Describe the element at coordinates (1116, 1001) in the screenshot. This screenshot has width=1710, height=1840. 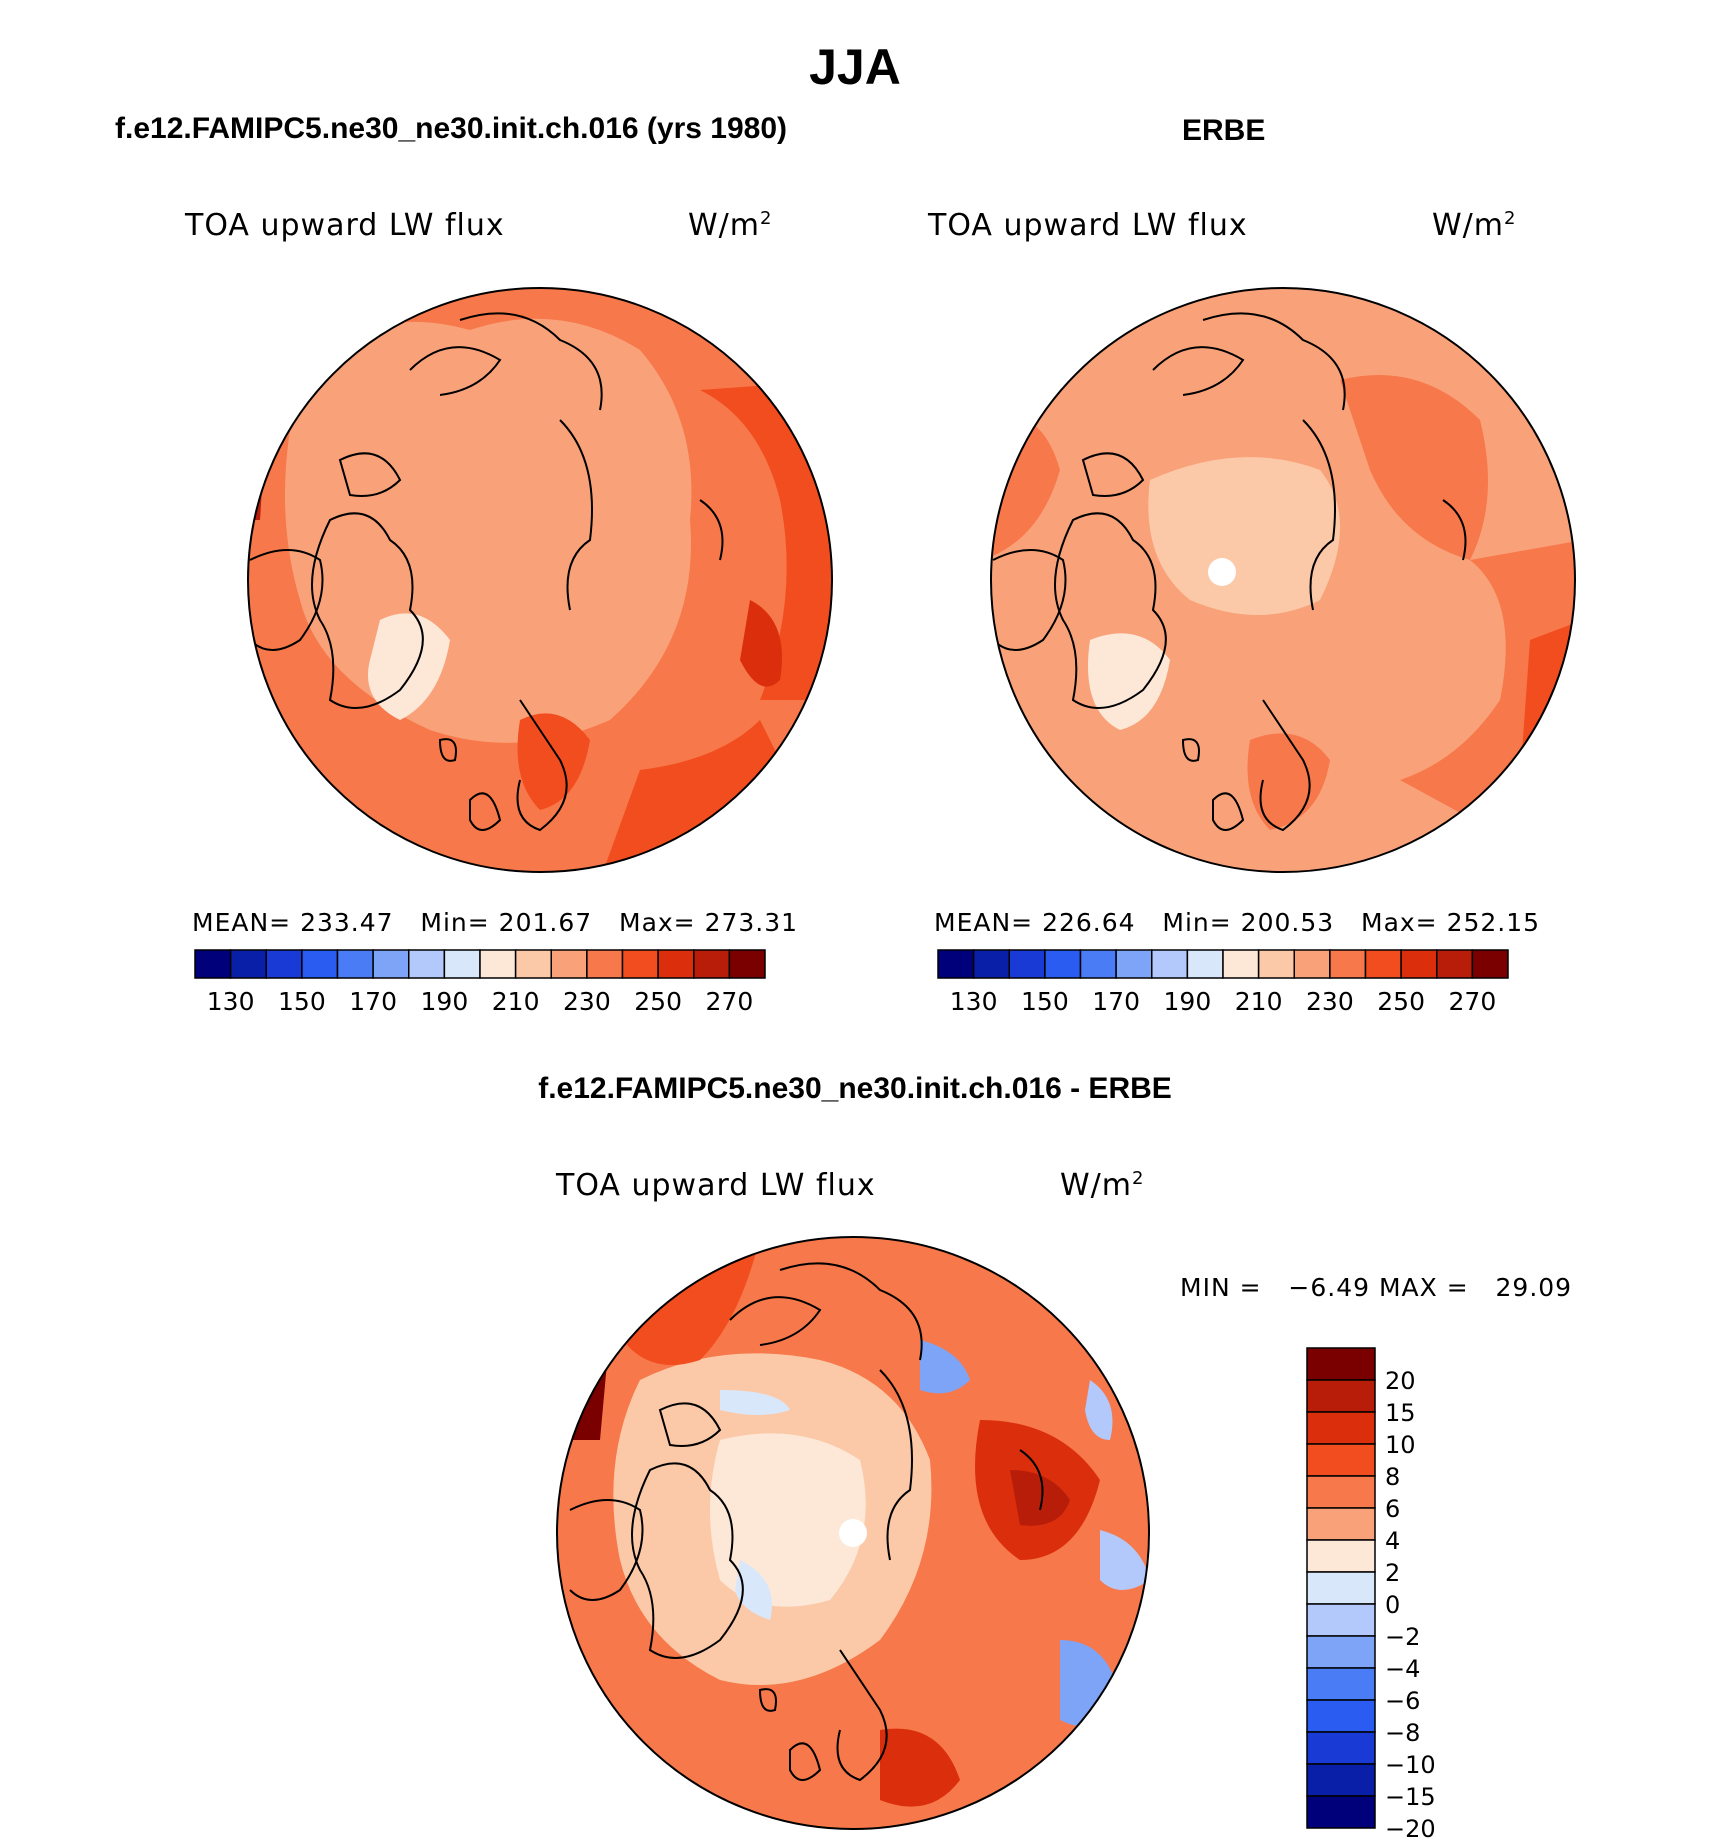
I see `obs-colorbar-tick-label: 170` at that location.